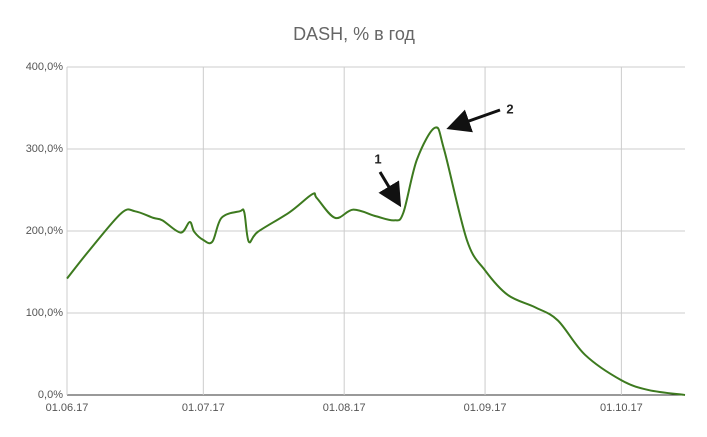 This screenshot has width=707, height=437. I want to click on x-tick-label: 01.08.17, so click(344, 408).